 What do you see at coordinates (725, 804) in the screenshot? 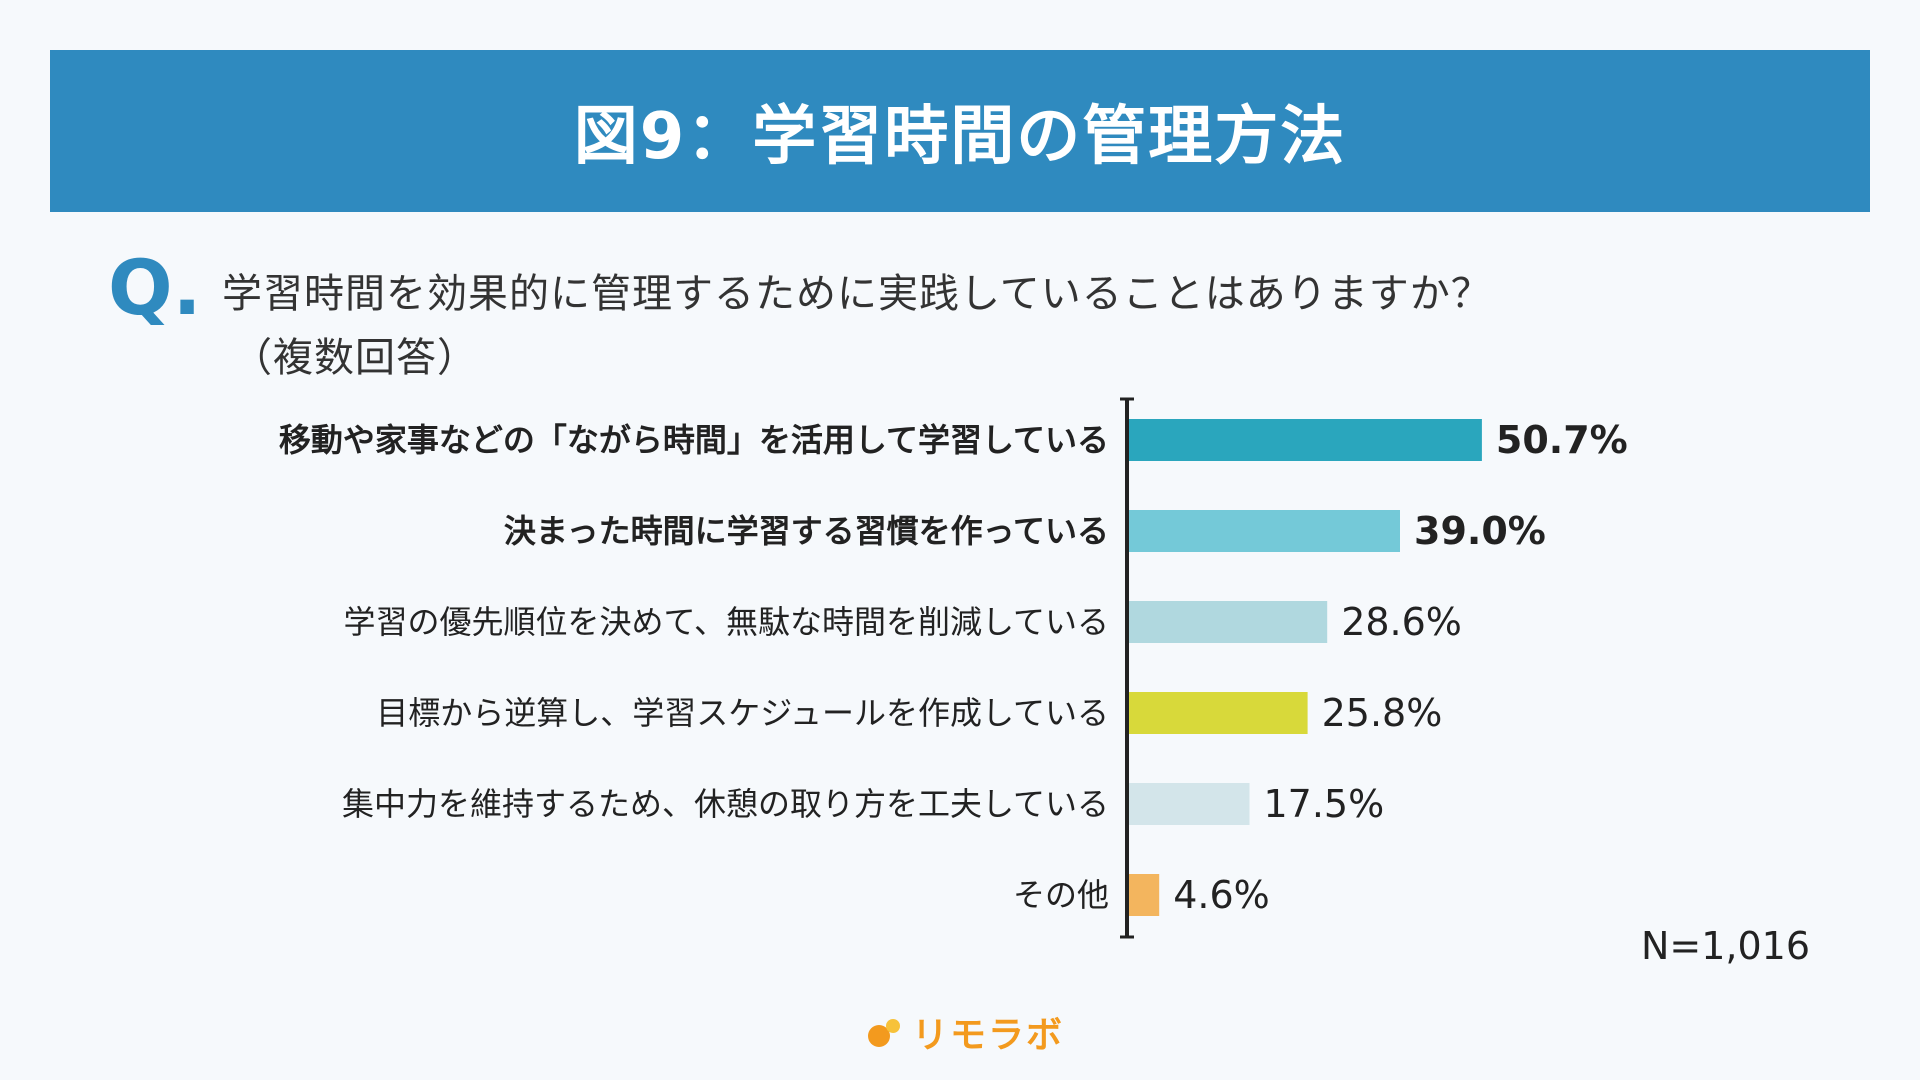
I see `category-label-4: 集中力を維持するため、休憩の取り方を工夫している` at bounding box center [725, 804].